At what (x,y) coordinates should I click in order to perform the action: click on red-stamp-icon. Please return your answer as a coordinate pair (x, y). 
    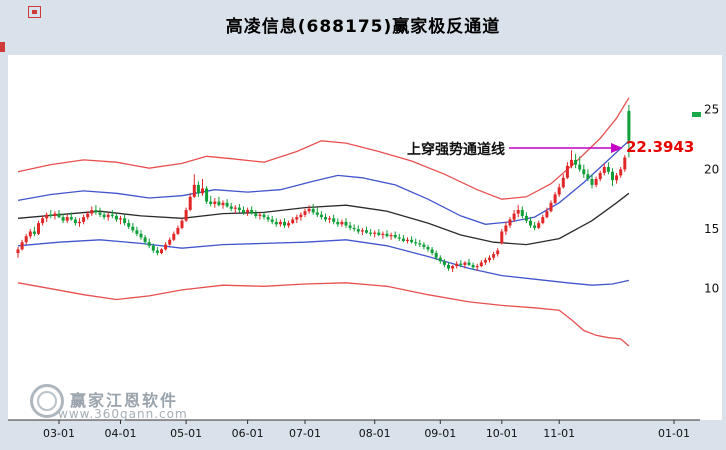
    Looking at the image, I should click on (34, 12).